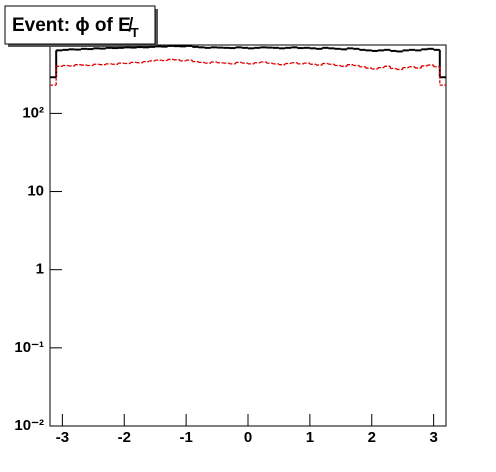  I want to click on title-main: Event: ϕ of E̸, so click(73, 25).